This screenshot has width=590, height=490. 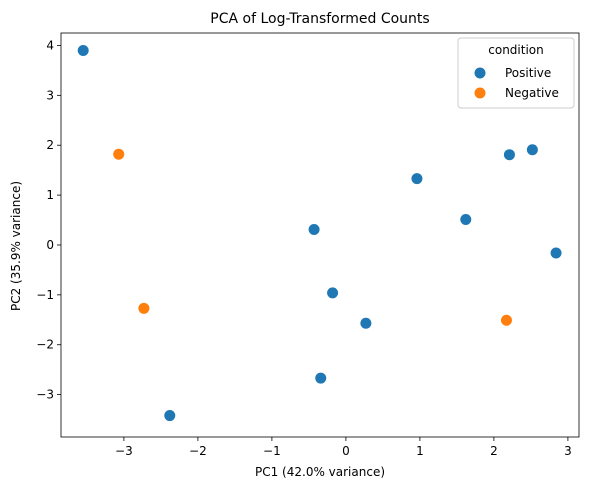 What do you see at coordinates (198, 451) in the screenshot?
I see `x-tick-label: −2` at bounding box center [198, 451].